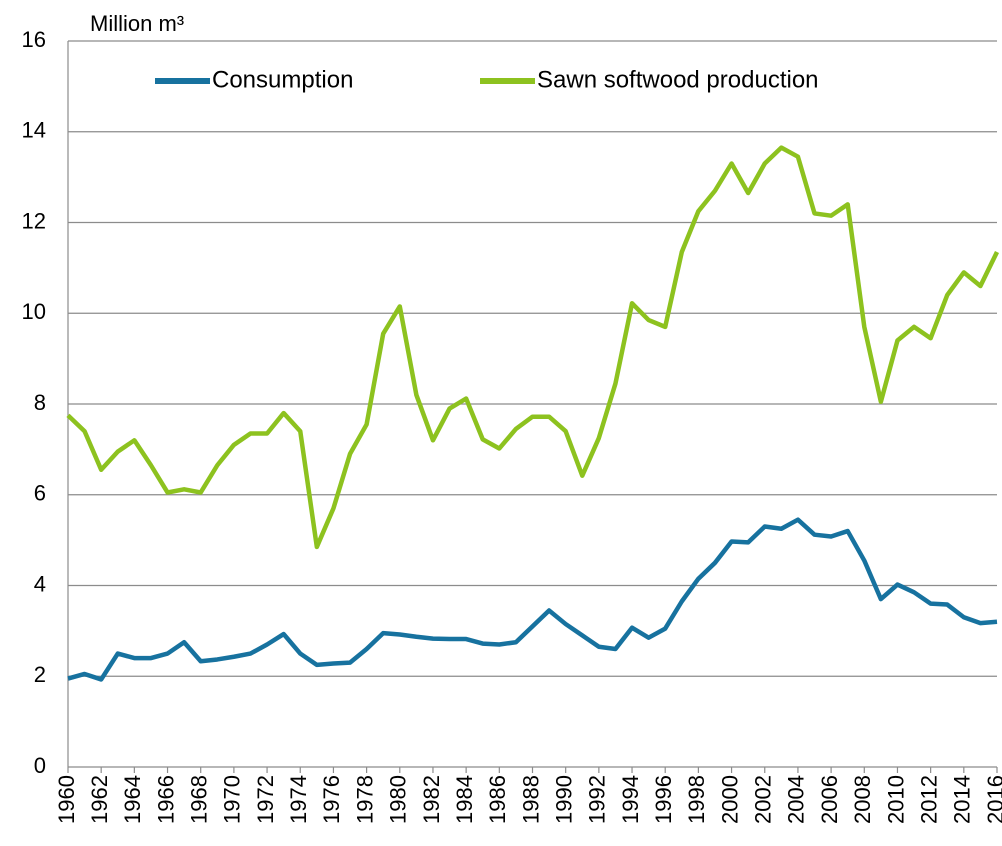 The height and width of the screenshot is (846, 1002). Describe the element at coordinates (34, 220) in the screenshot. I see `y-tick-label: 12` at that location.